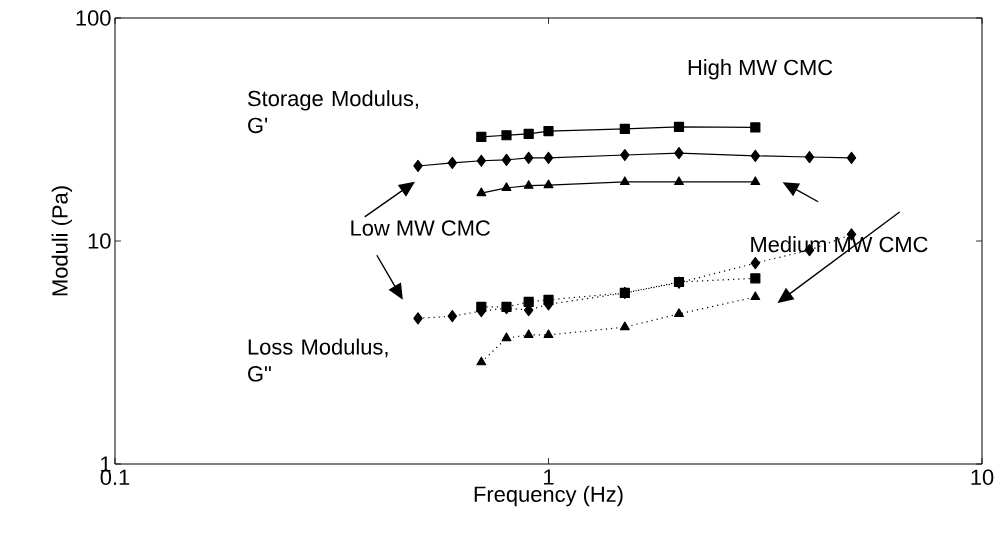 The width and height of the screenshot is (1001, 534). What do you see at coordinates (99, 241) in the screenshot?
I see `y-tick-label: 10` at bounding box center [99, 241].